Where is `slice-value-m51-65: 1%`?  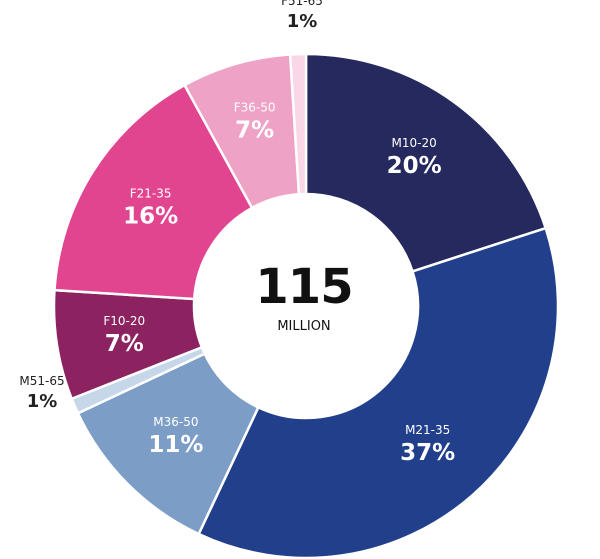
slice-value-m51-65: 1% is located at coordinates (42, 401).